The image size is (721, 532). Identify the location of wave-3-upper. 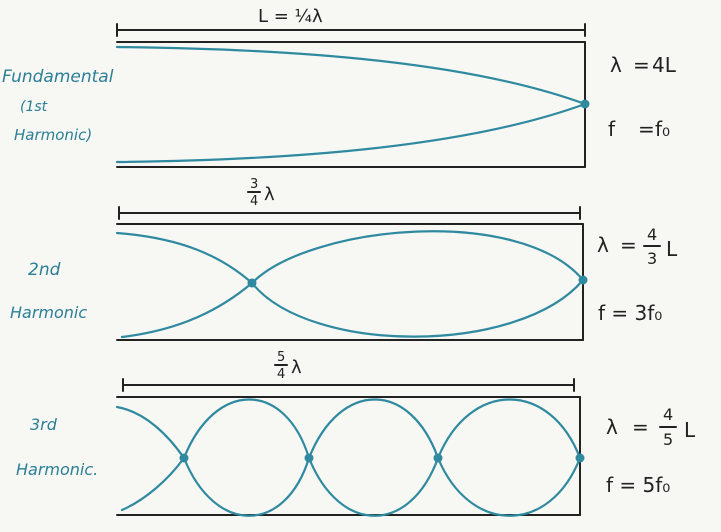
(348, 430).